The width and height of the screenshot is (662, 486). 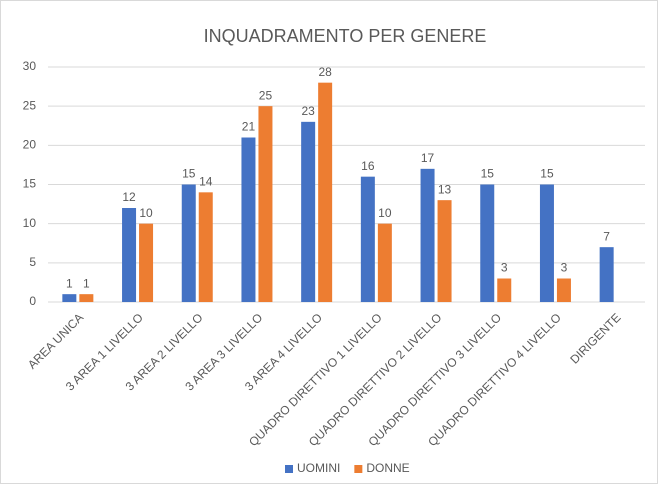 I want to click on y-tick-label: 30, so click(x=30, y=66).